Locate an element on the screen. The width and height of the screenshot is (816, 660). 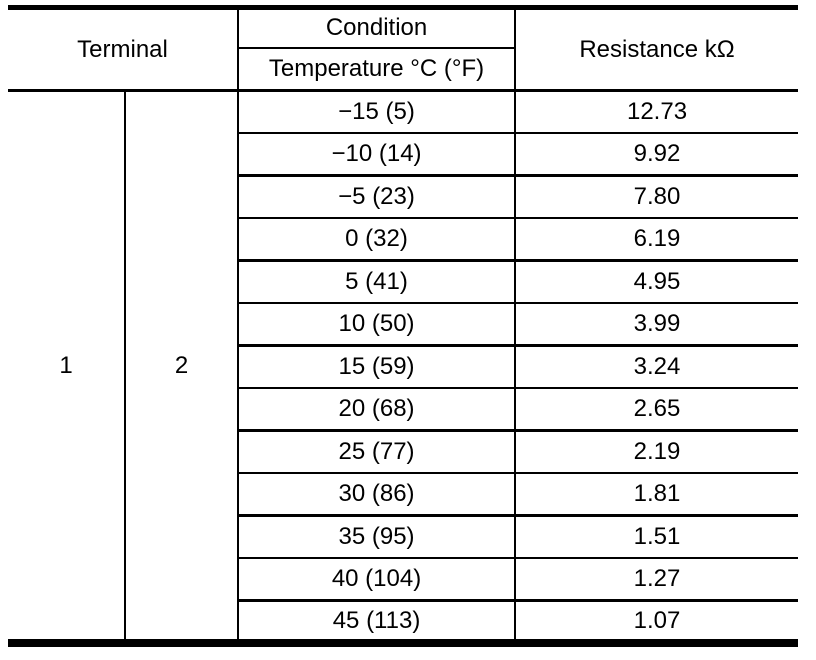
temperature-cell: 30 (86) is located at coordinates (377, 495).